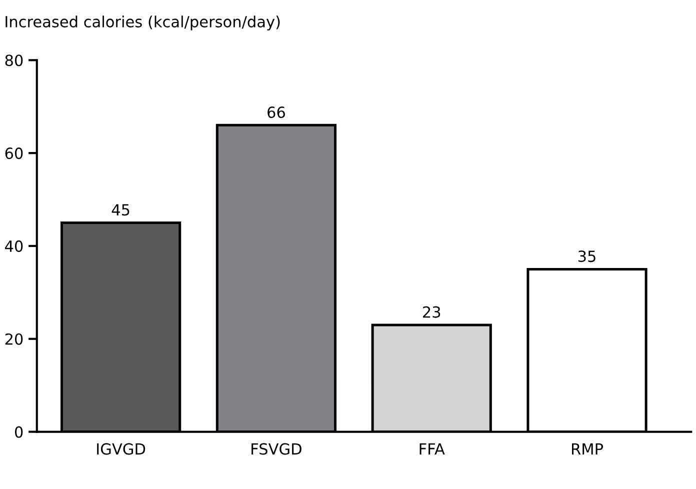  Describe the element at coordinates (14, 246) in the screenshot. I see `y-tick-label: 40` at that location.